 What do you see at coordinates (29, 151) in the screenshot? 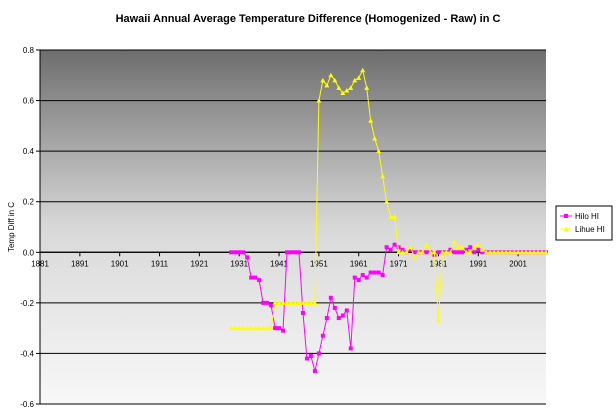
I see `y-tick-label: 0.4` at bounding box center [29, 151].